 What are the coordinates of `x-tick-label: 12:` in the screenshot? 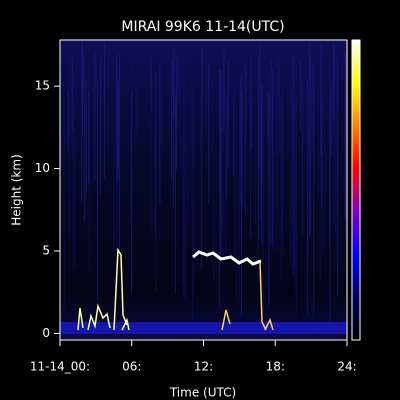 It's located at (203, 367).